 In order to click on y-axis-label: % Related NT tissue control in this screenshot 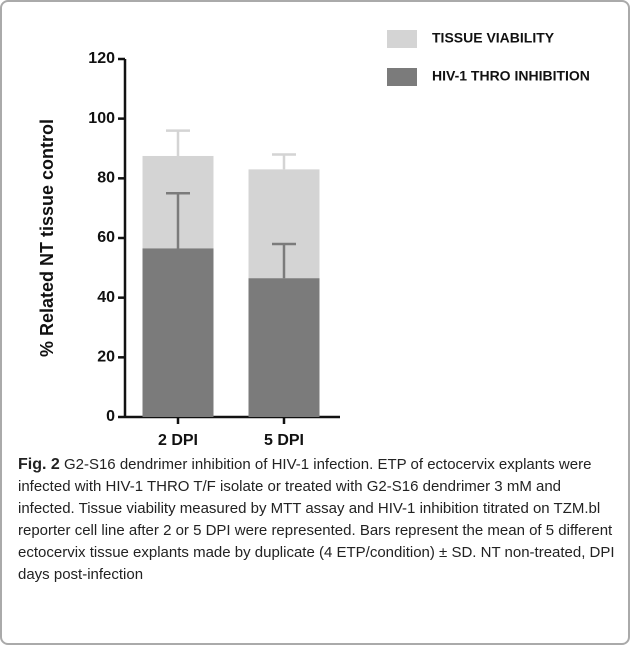, I will do `click(47, 238)`.